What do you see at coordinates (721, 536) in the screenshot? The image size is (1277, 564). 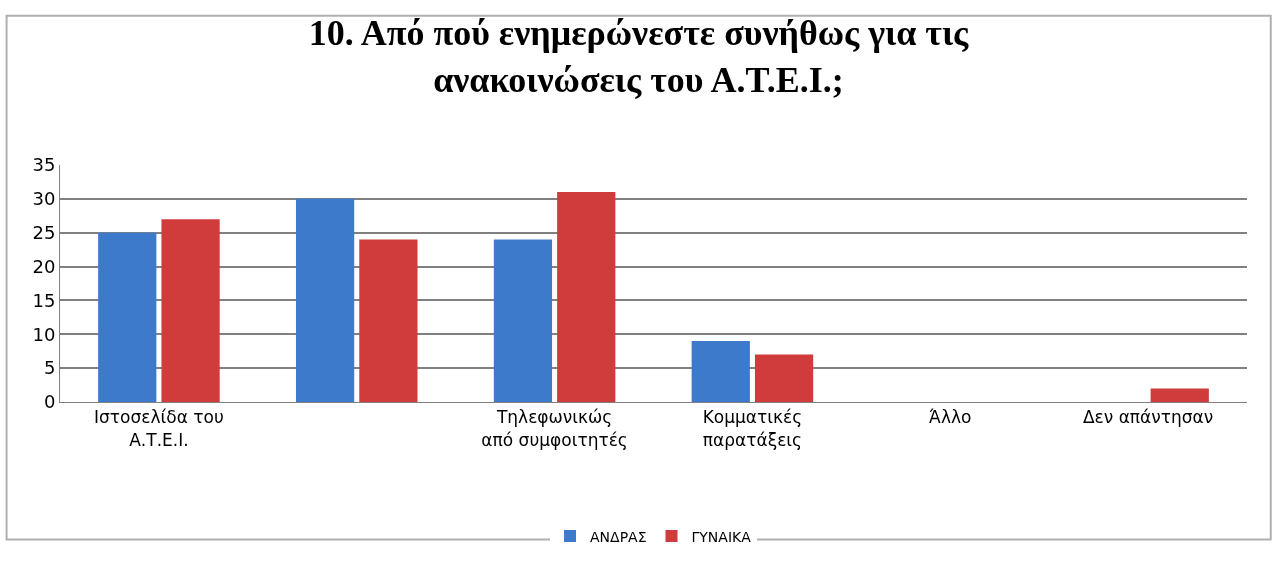 I see `legend-label: ΓΥΝΑΙΚΑ` at bounding box center [721, 536].